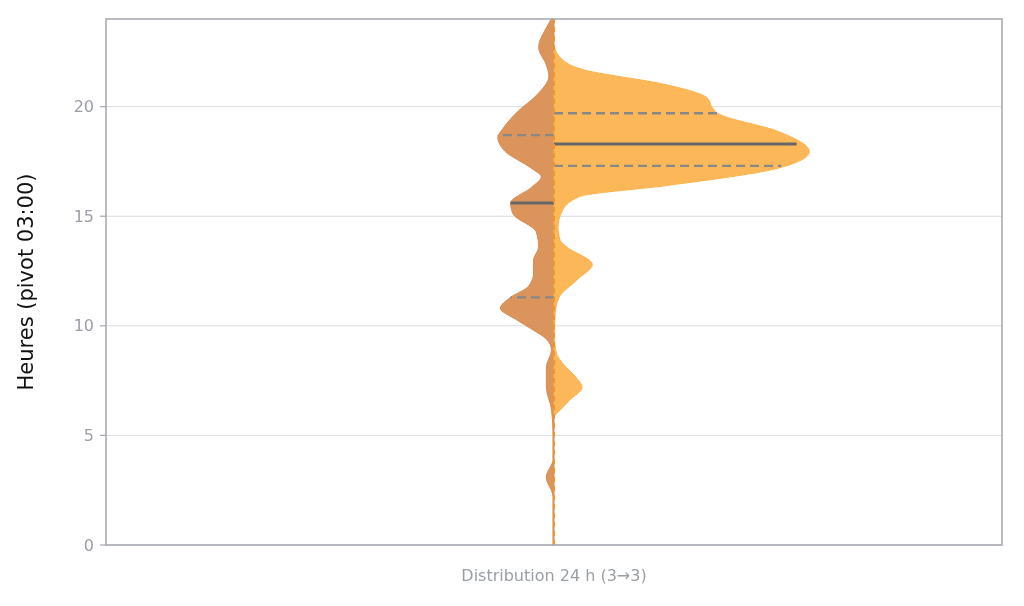 The image size is (1024, 606). I want to click on y-tick-label: 0, so click(88, 545).